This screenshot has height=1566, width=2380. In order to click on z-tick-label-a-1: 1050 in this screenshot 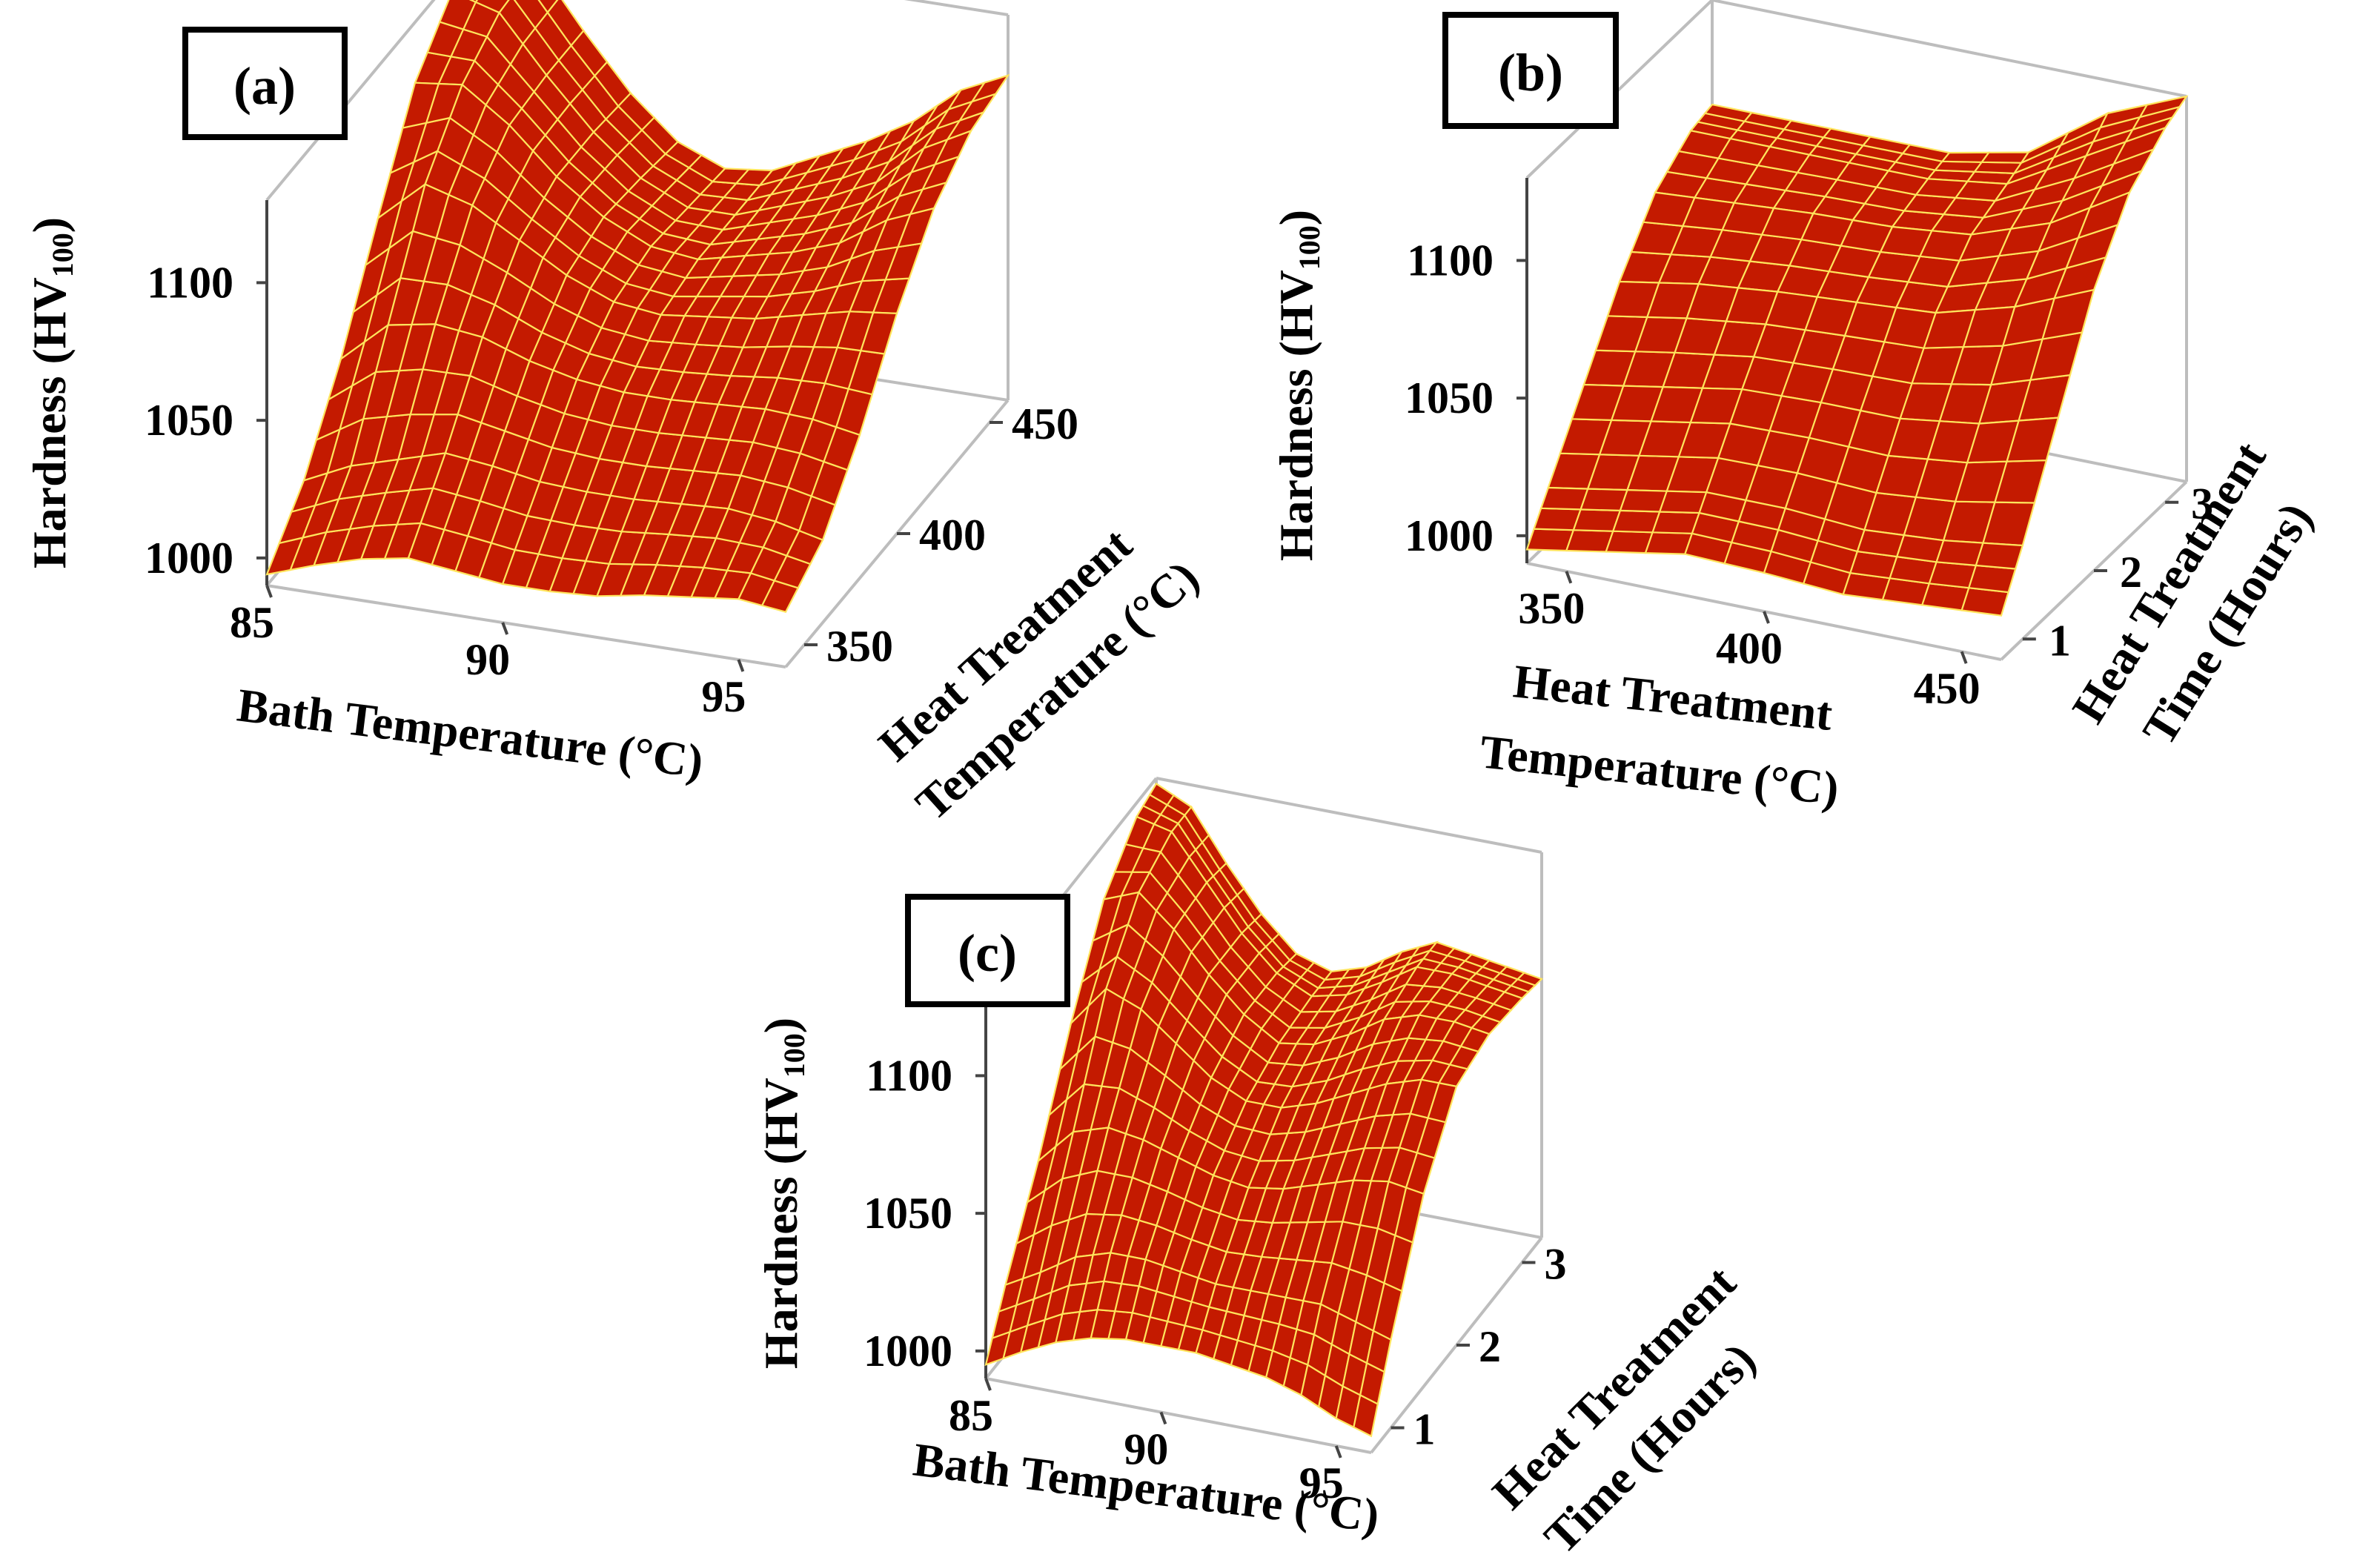, I will do `click(189, 420)`.